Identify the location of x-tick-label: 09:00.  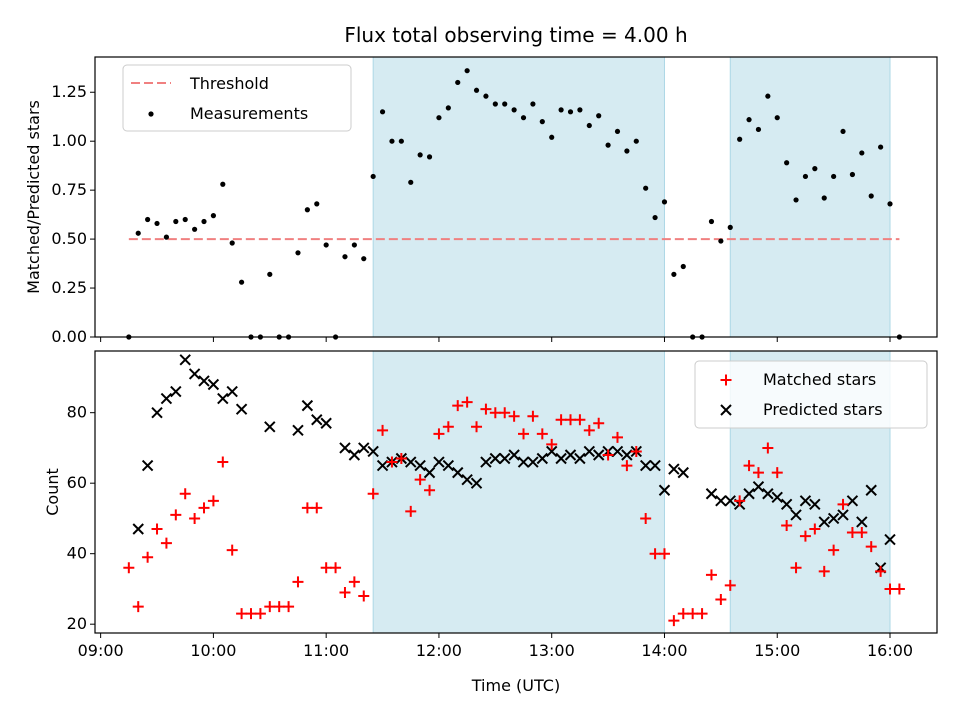
(101, 650).